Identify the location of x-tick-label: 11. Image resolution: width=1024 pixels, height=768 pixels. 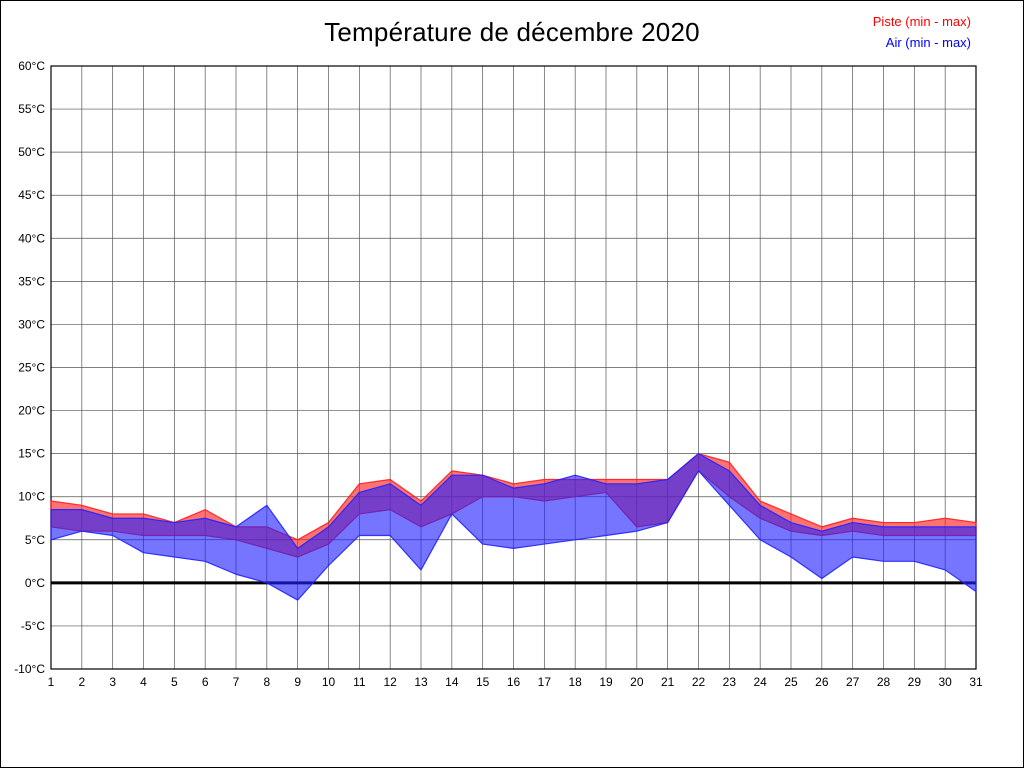
(359, 682).